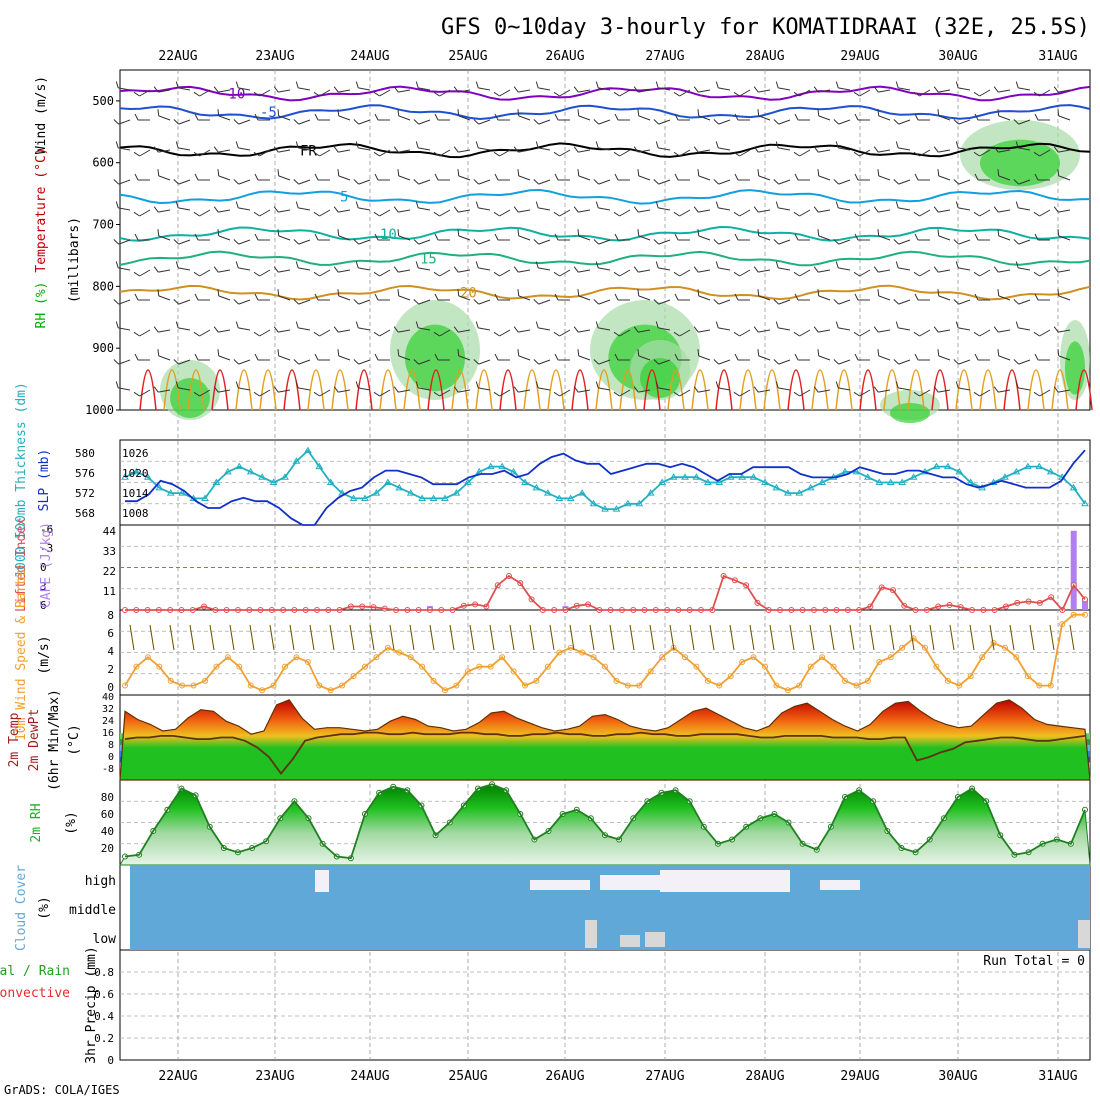  What do you see at coordinates (725, 881) in the screenshot?
I see `cloud-high-block` at bounding box center [725, 881].